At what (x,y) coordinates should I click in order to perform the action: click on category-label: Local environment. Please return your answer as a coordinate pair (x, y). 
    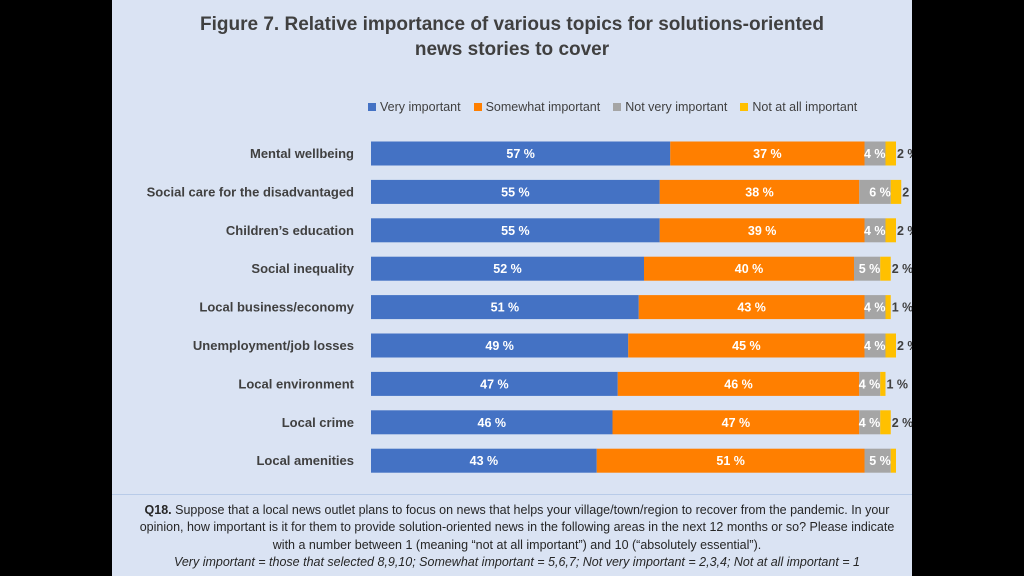
    Looking at the image, I should click on (296, 383).